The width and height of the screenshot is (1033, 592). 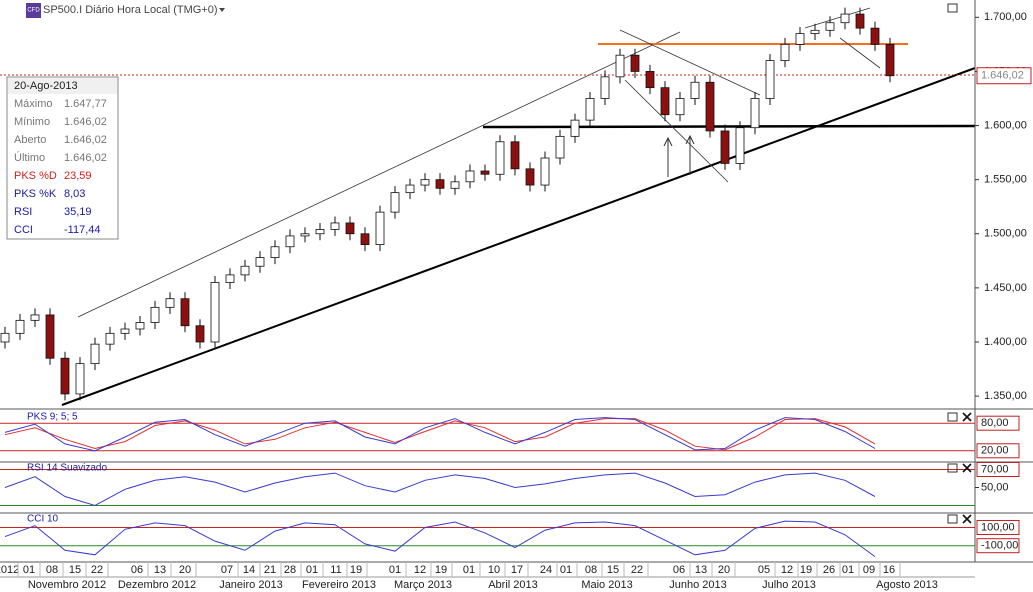 I want to click on x-month-label: Fevereiro 2013, so click(x=339, y=585).